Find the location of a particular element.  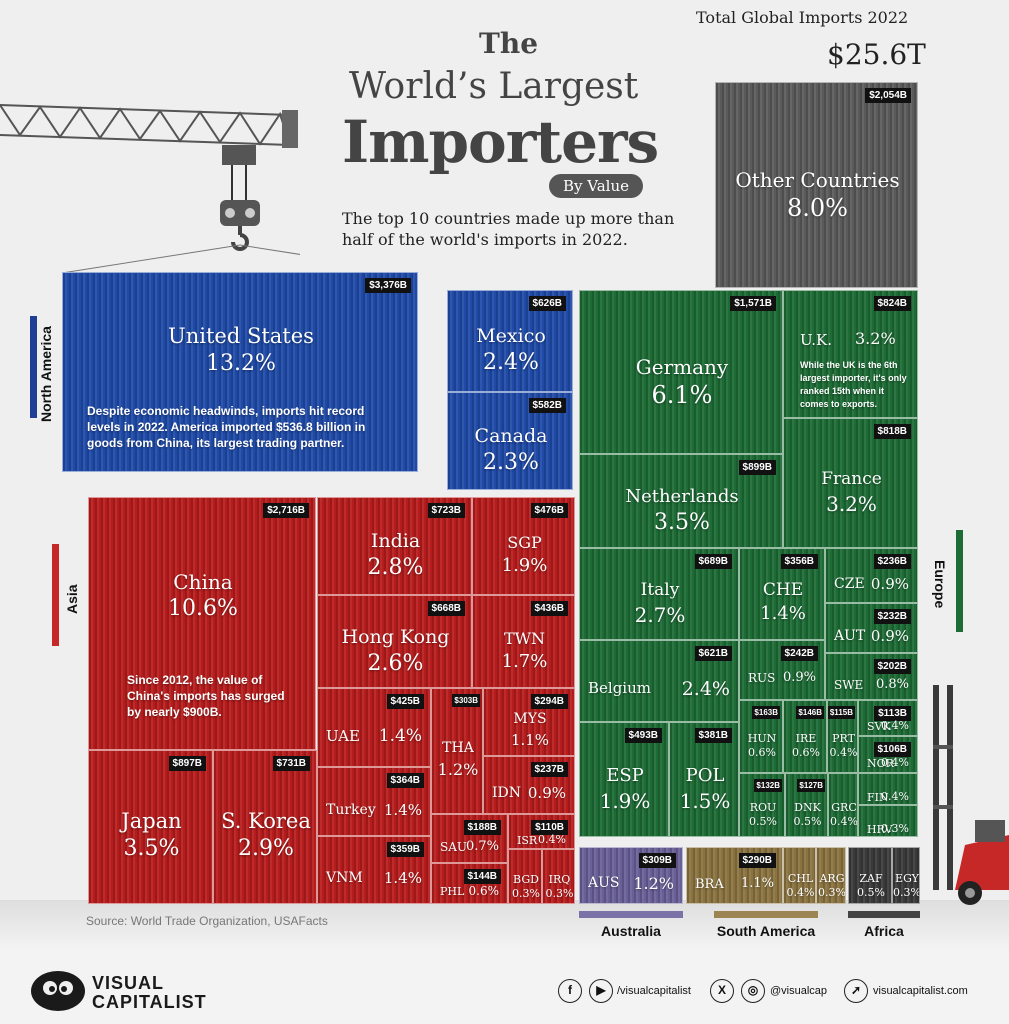

tile-germany: $1,571B Germany 6.1% is located at coordinates (681, 372).